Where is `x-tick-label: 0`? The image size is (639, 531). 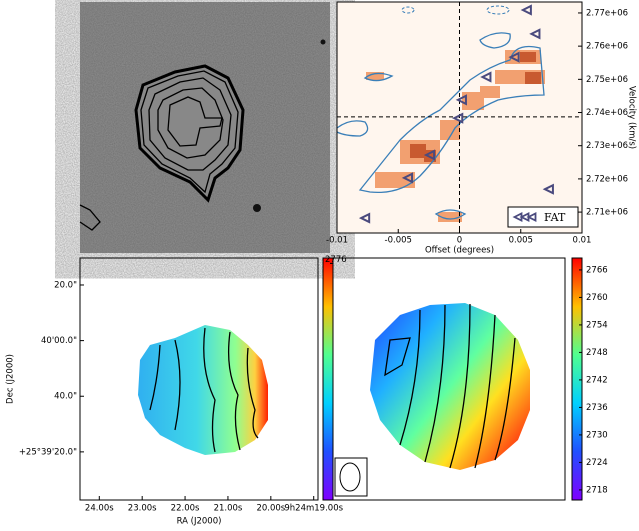 x-tick-label: 0 is located at coordinates (459, 241).